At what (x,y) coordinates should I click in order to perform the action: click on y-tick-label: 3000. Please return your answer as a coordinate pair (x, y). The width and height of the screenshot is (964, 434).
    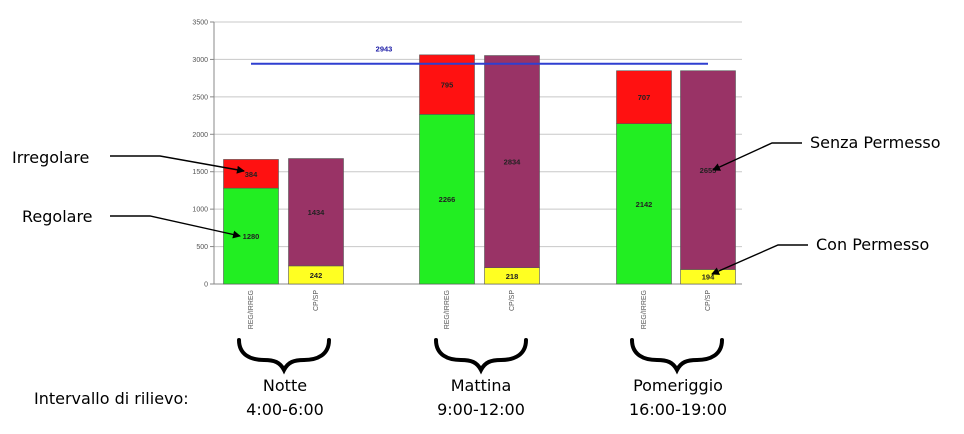
    Looking at the image, I should click on (200, 60).